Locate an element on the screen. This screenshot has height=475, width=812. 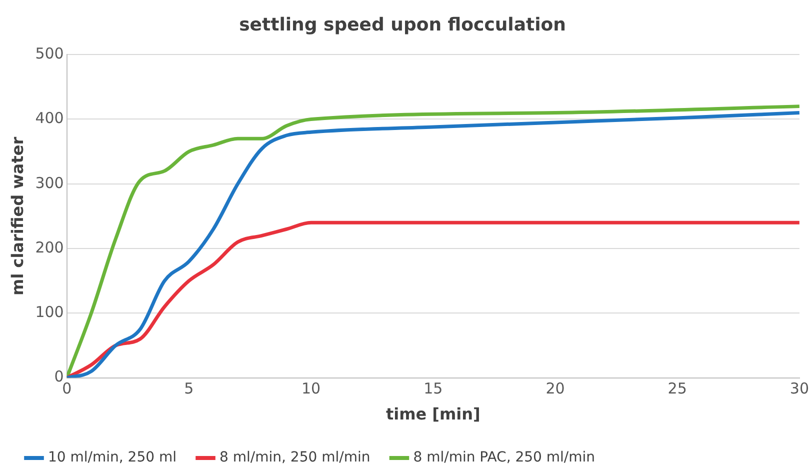
legend-label: 8 ml/min PAC, 250 ml/min is located at coordinates (504, 458).